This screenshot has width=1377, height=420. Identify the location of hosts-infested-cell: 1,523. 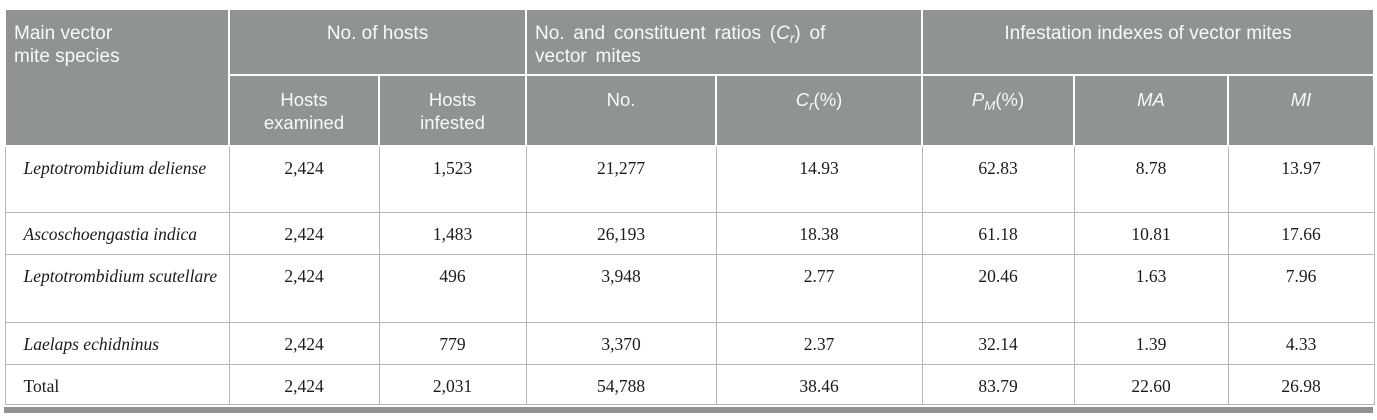
(452, 179).